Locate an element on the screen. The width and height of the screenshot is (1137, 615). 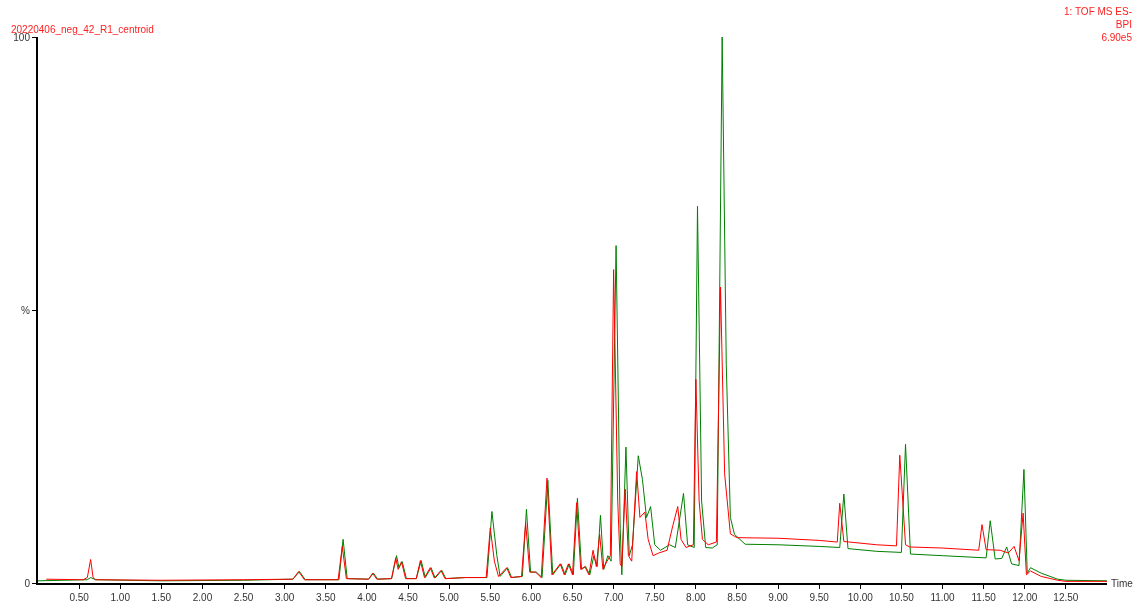
x-tick-label: 9.50 is located at coordinates (819, 597).